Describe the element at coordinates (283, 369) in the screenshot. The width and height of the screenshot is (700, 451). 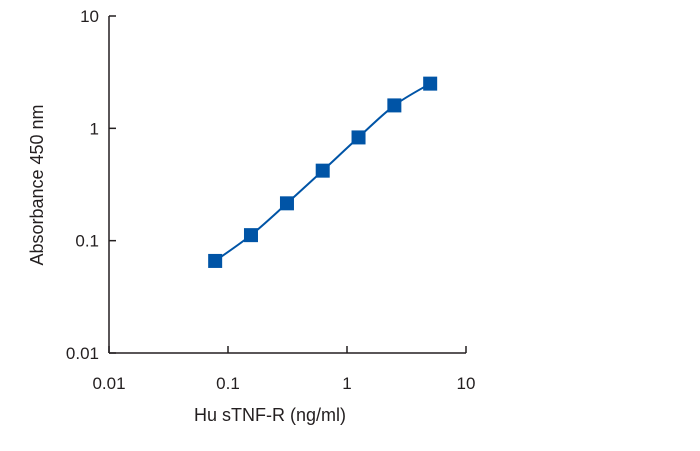
I see `x-ticks: 0.01 0.1 1 10` at that location.